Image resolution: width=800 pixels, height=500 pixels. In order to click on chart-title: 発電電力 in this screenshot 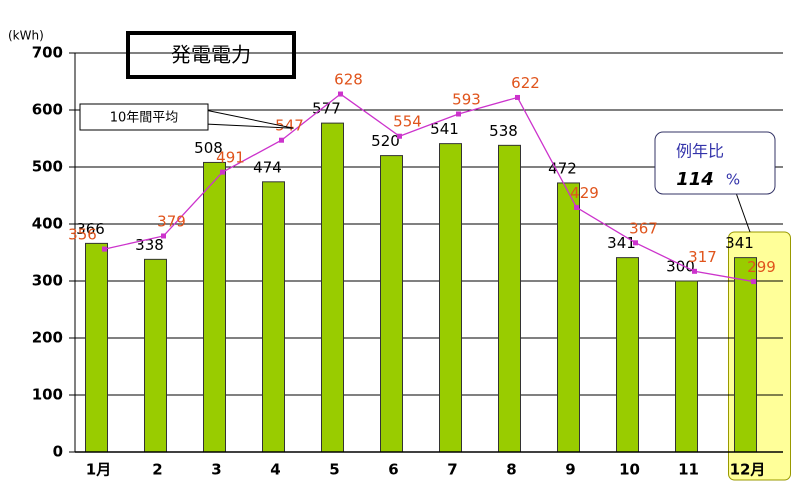, I will do `click(211, 55)`.